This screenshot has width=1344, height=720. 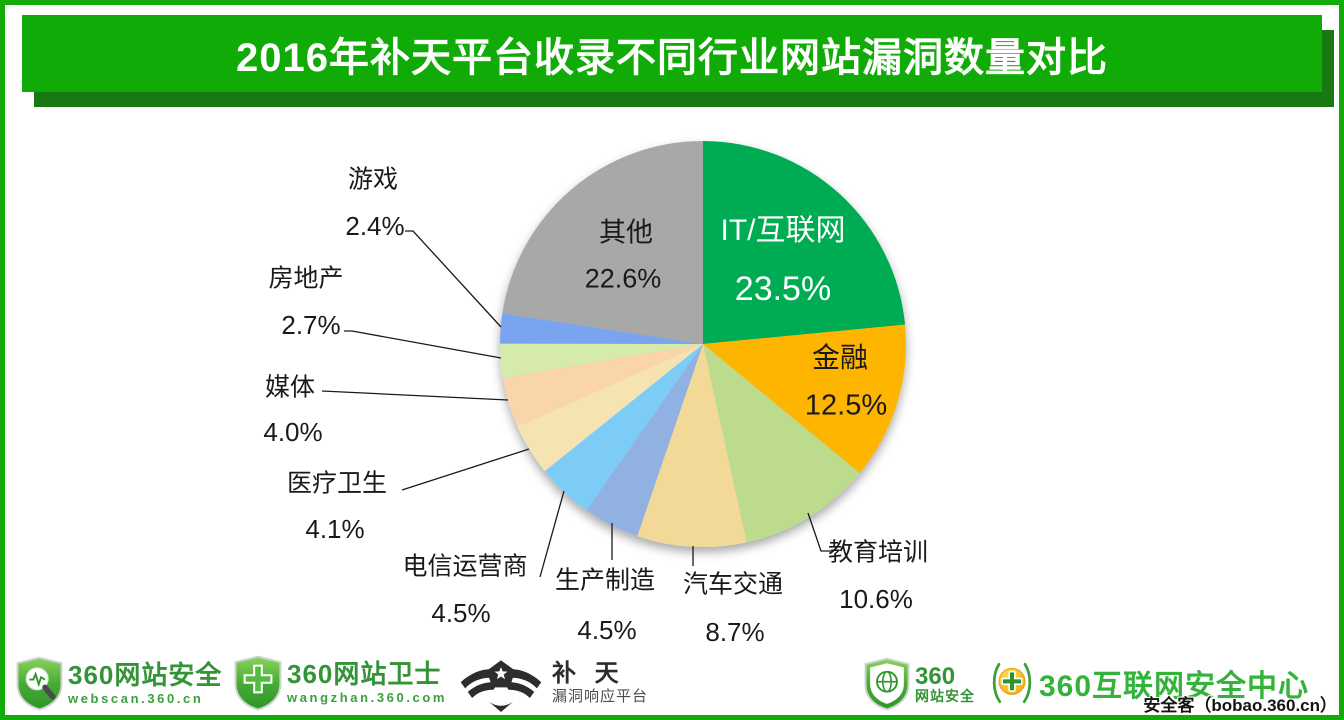 What do you see at coordinates (1012, 683) in the screenshot?
I see `isc-badge-icon` at bounding box center [1012, 683].